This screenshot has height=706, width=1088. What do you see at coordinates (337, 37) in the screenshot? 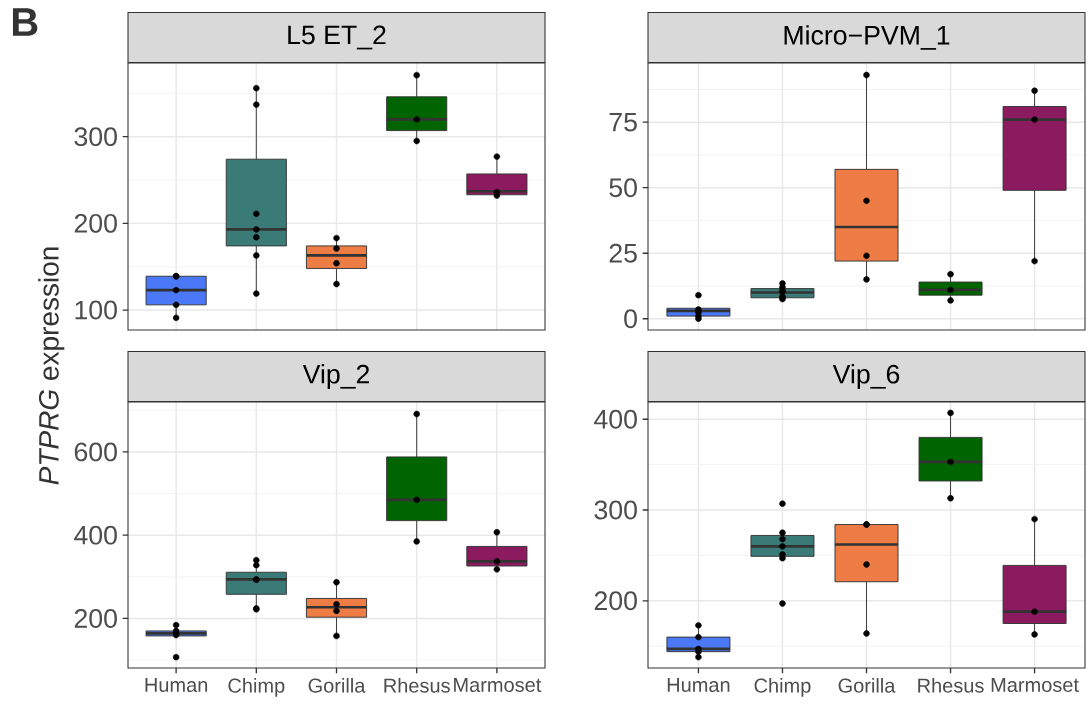
I see `chart-title: L5 ET_2` at bounding box center [337, 37].